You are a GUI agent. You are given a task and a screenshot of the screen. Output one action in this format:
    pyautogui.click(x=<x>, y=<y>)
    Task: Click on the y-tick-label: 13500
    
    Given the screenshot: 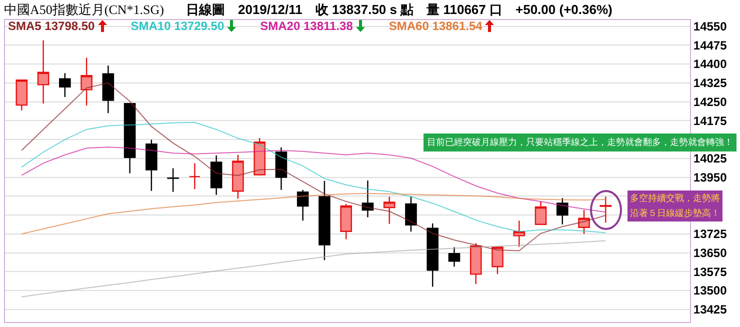 What is the action you would take?
    pyautogui.click(x=710, y=291)
    